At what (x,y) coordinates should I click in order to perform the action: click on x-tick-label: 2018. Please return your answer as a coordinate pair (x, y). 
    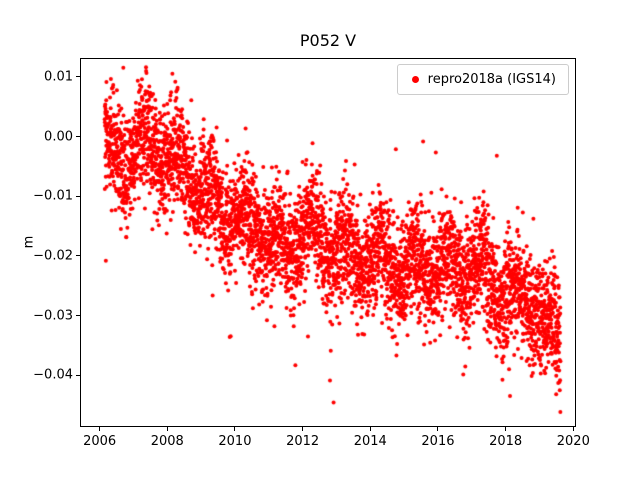
    Looking at the image, I should click on (506, 441).